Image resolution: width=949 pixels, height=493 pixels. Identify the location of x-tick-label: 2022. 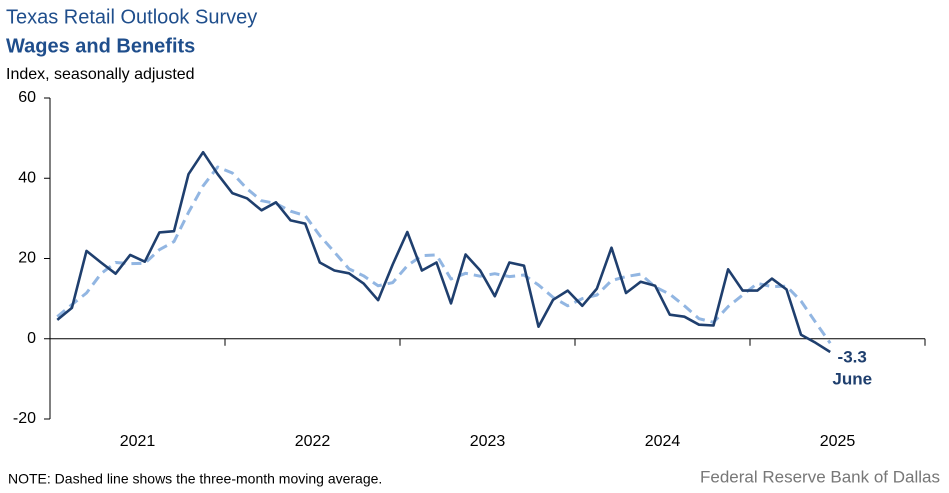
(313, 441).